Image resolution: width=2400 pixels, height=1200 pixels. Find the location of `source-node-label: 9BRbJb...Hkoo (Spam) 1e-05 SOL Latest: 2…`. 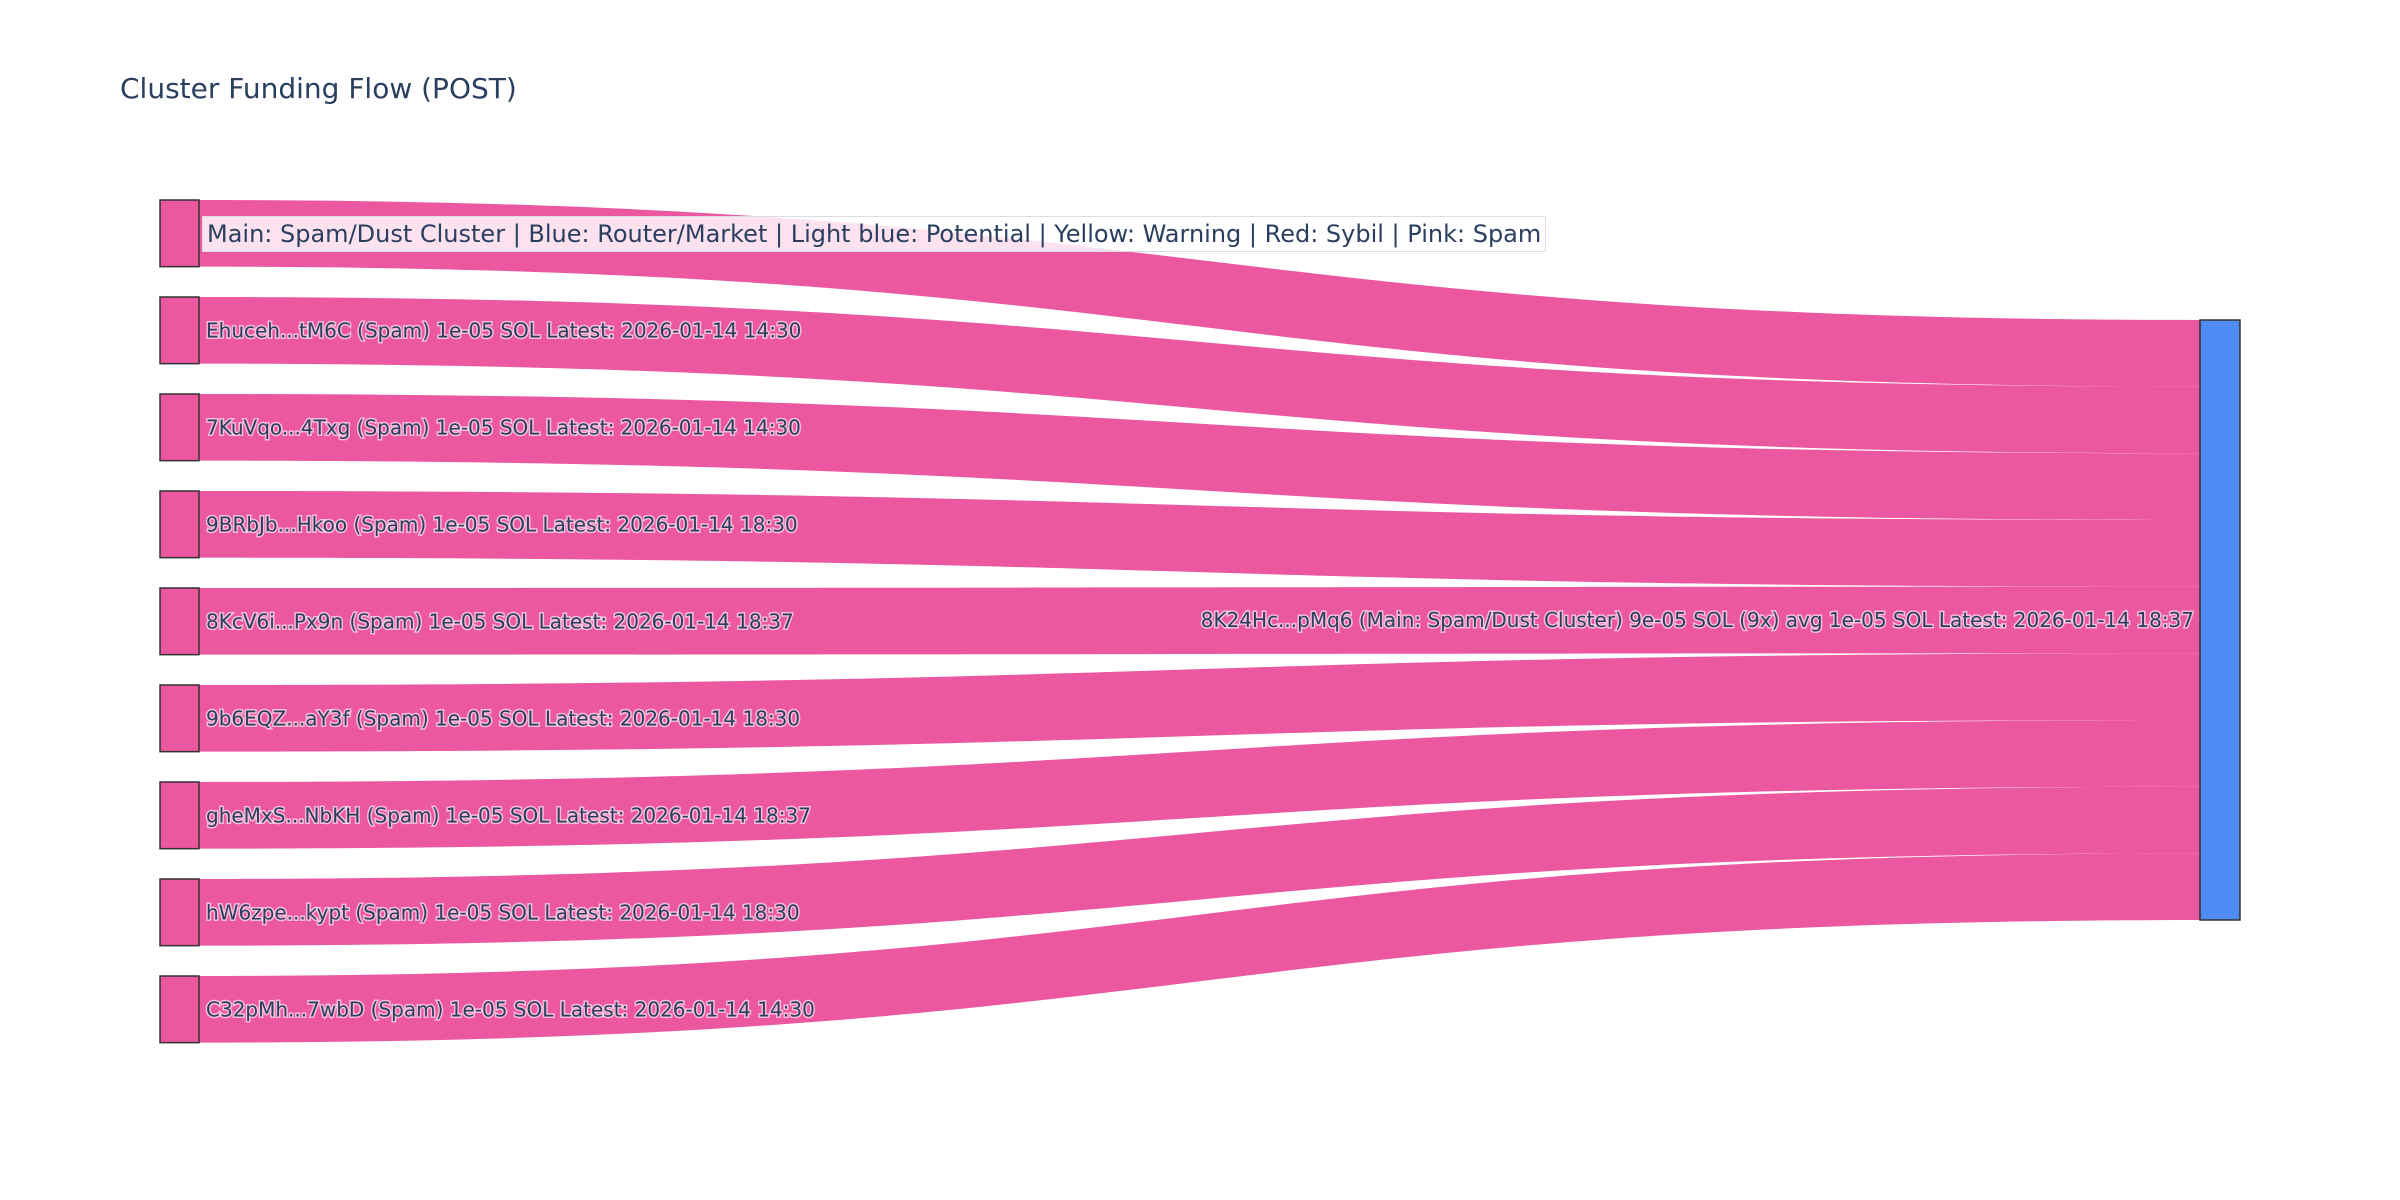

source-node-label: 9BRbJb...Hkoo (Spam) 1e-05 SOL Latest: 2… is located at coordinates (502, 524).